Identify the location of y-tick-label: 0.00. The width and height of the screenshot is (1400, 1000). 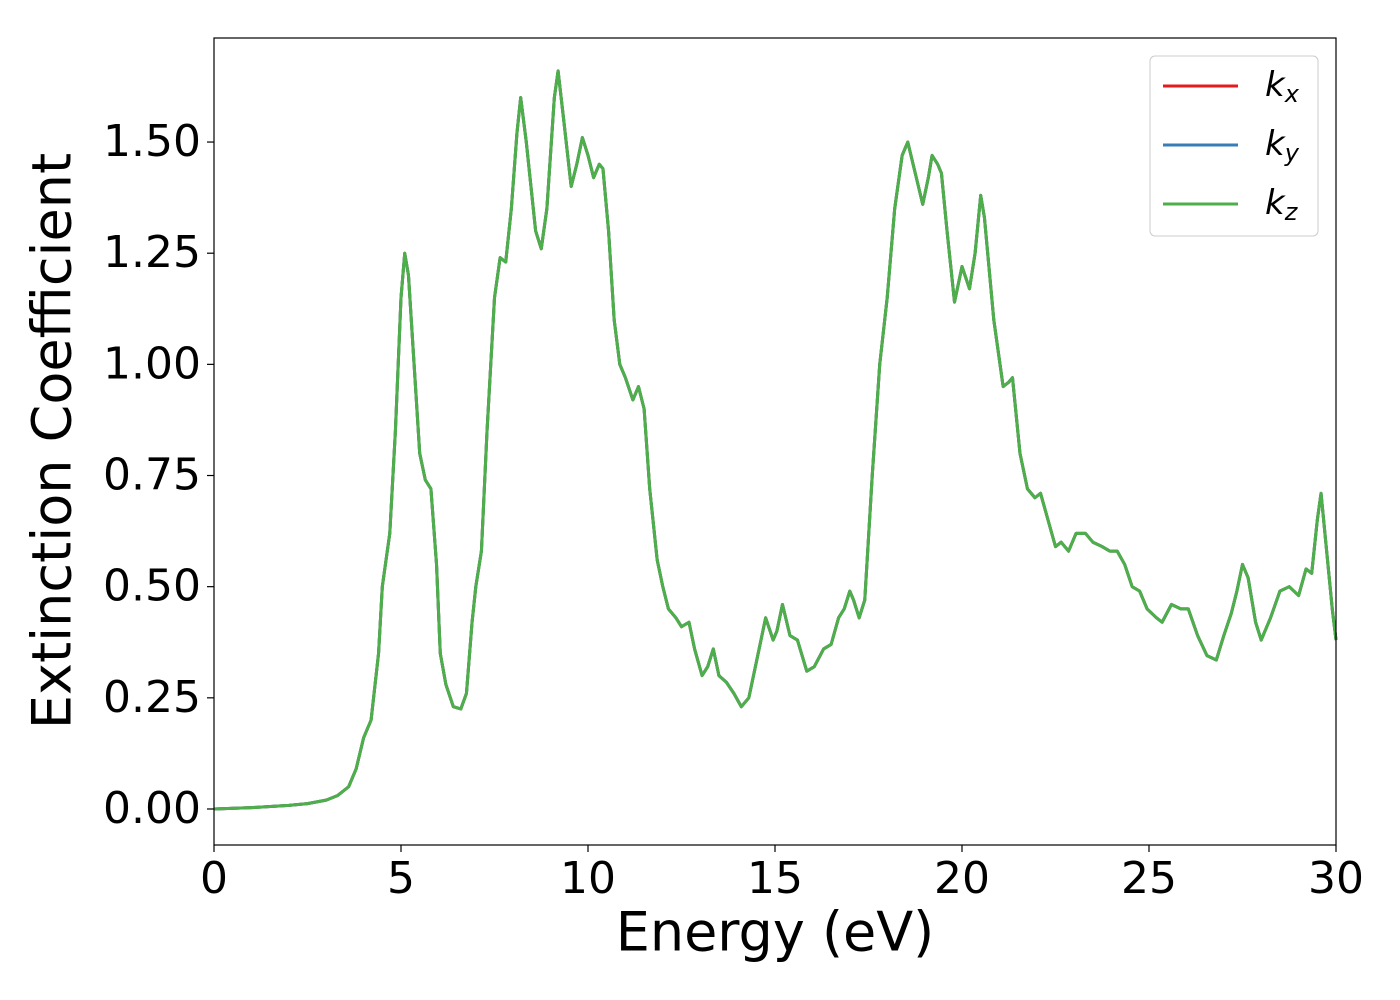
(152, 808).